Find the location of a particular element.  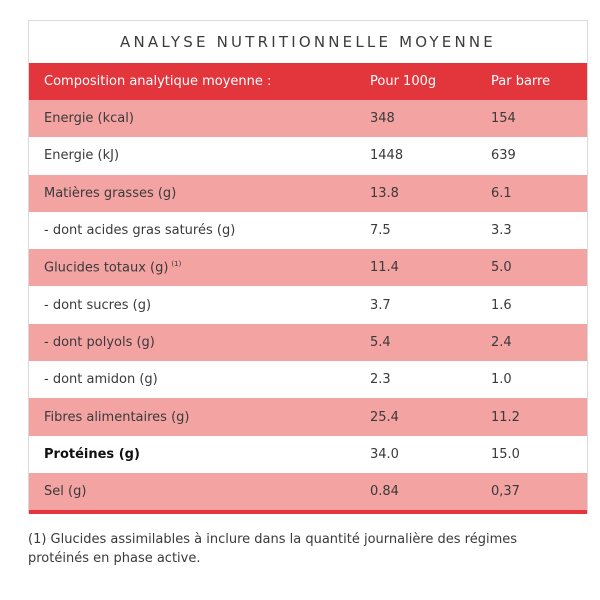

row-per-100g: 0.84 is located at coordinates (384, 492).